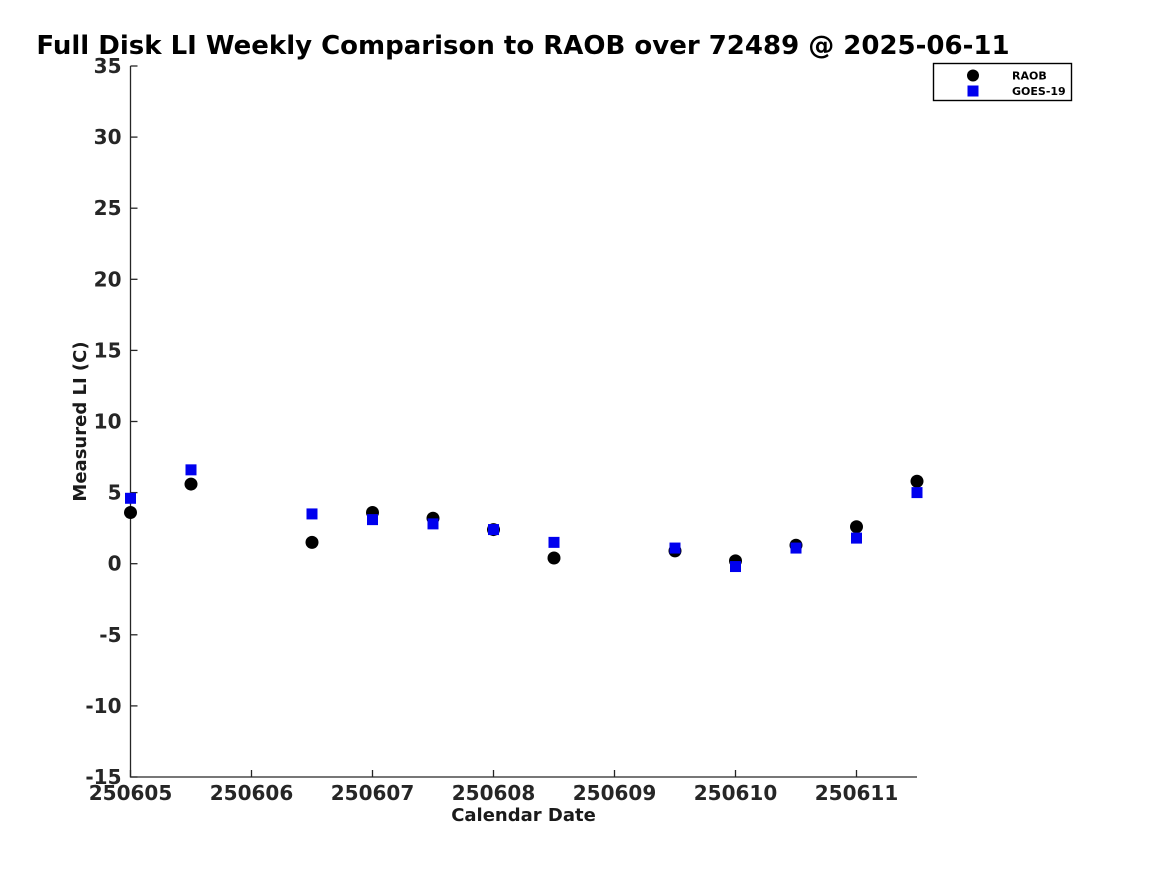 The height and width of the screenshot is (875, 1167). What do you see at coordinates (973, 91) in the screenshot?
I see `legend-marker-goes-19-icon` at bounding box center [973, 91].